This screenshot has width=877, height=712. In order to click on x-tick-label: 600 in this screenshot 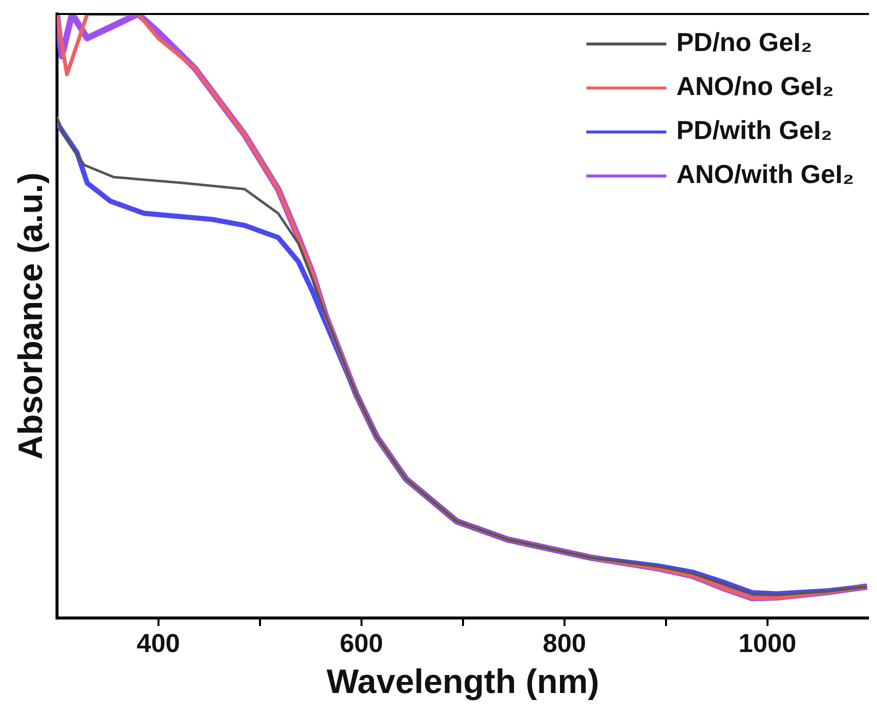, I will do `click(362, 643)`.